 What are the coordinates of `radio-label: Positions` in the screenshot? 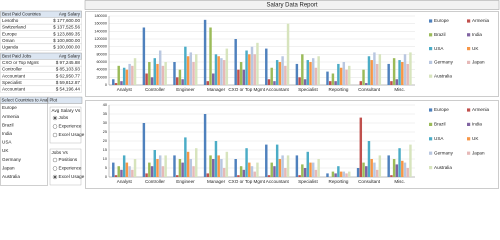 It's located at (68, 159).